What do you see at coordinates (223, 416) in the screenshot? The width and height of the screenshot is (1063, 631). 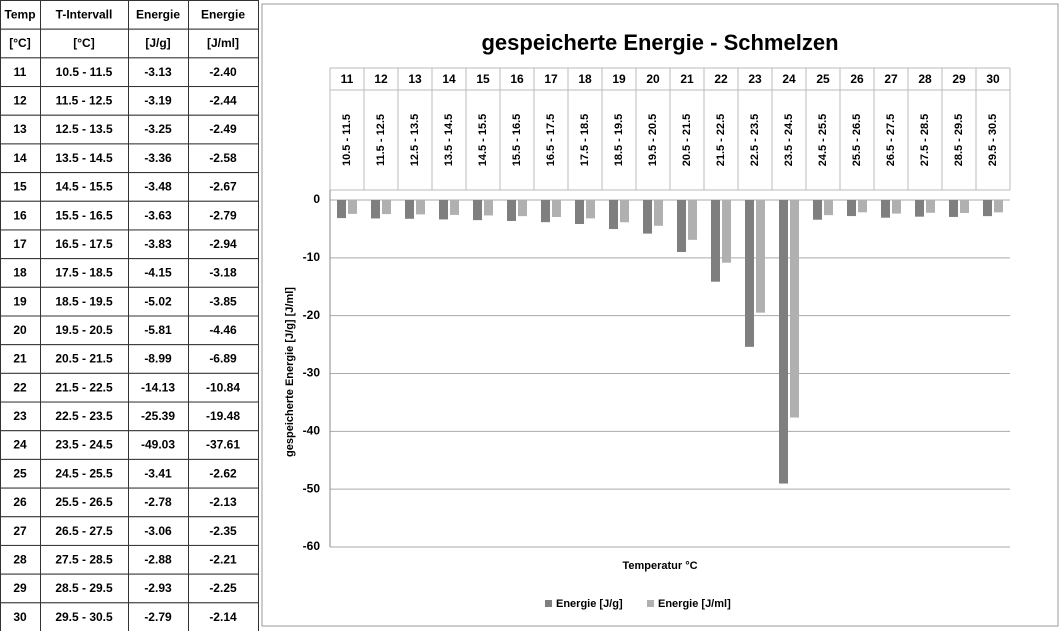 I see `table-cell-text: -19.48` at bounding box center [223, 416].